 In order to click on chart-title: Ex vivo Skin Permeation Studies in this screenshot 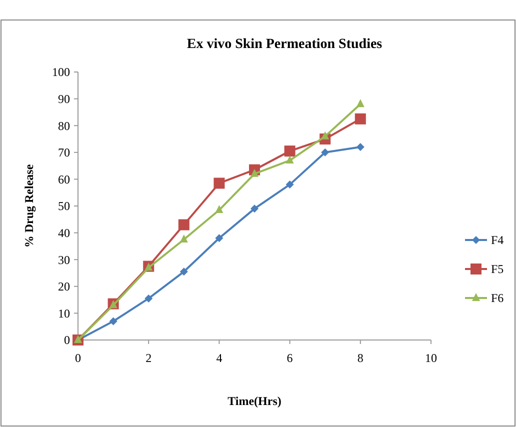, I will do `click(284, 44)`.